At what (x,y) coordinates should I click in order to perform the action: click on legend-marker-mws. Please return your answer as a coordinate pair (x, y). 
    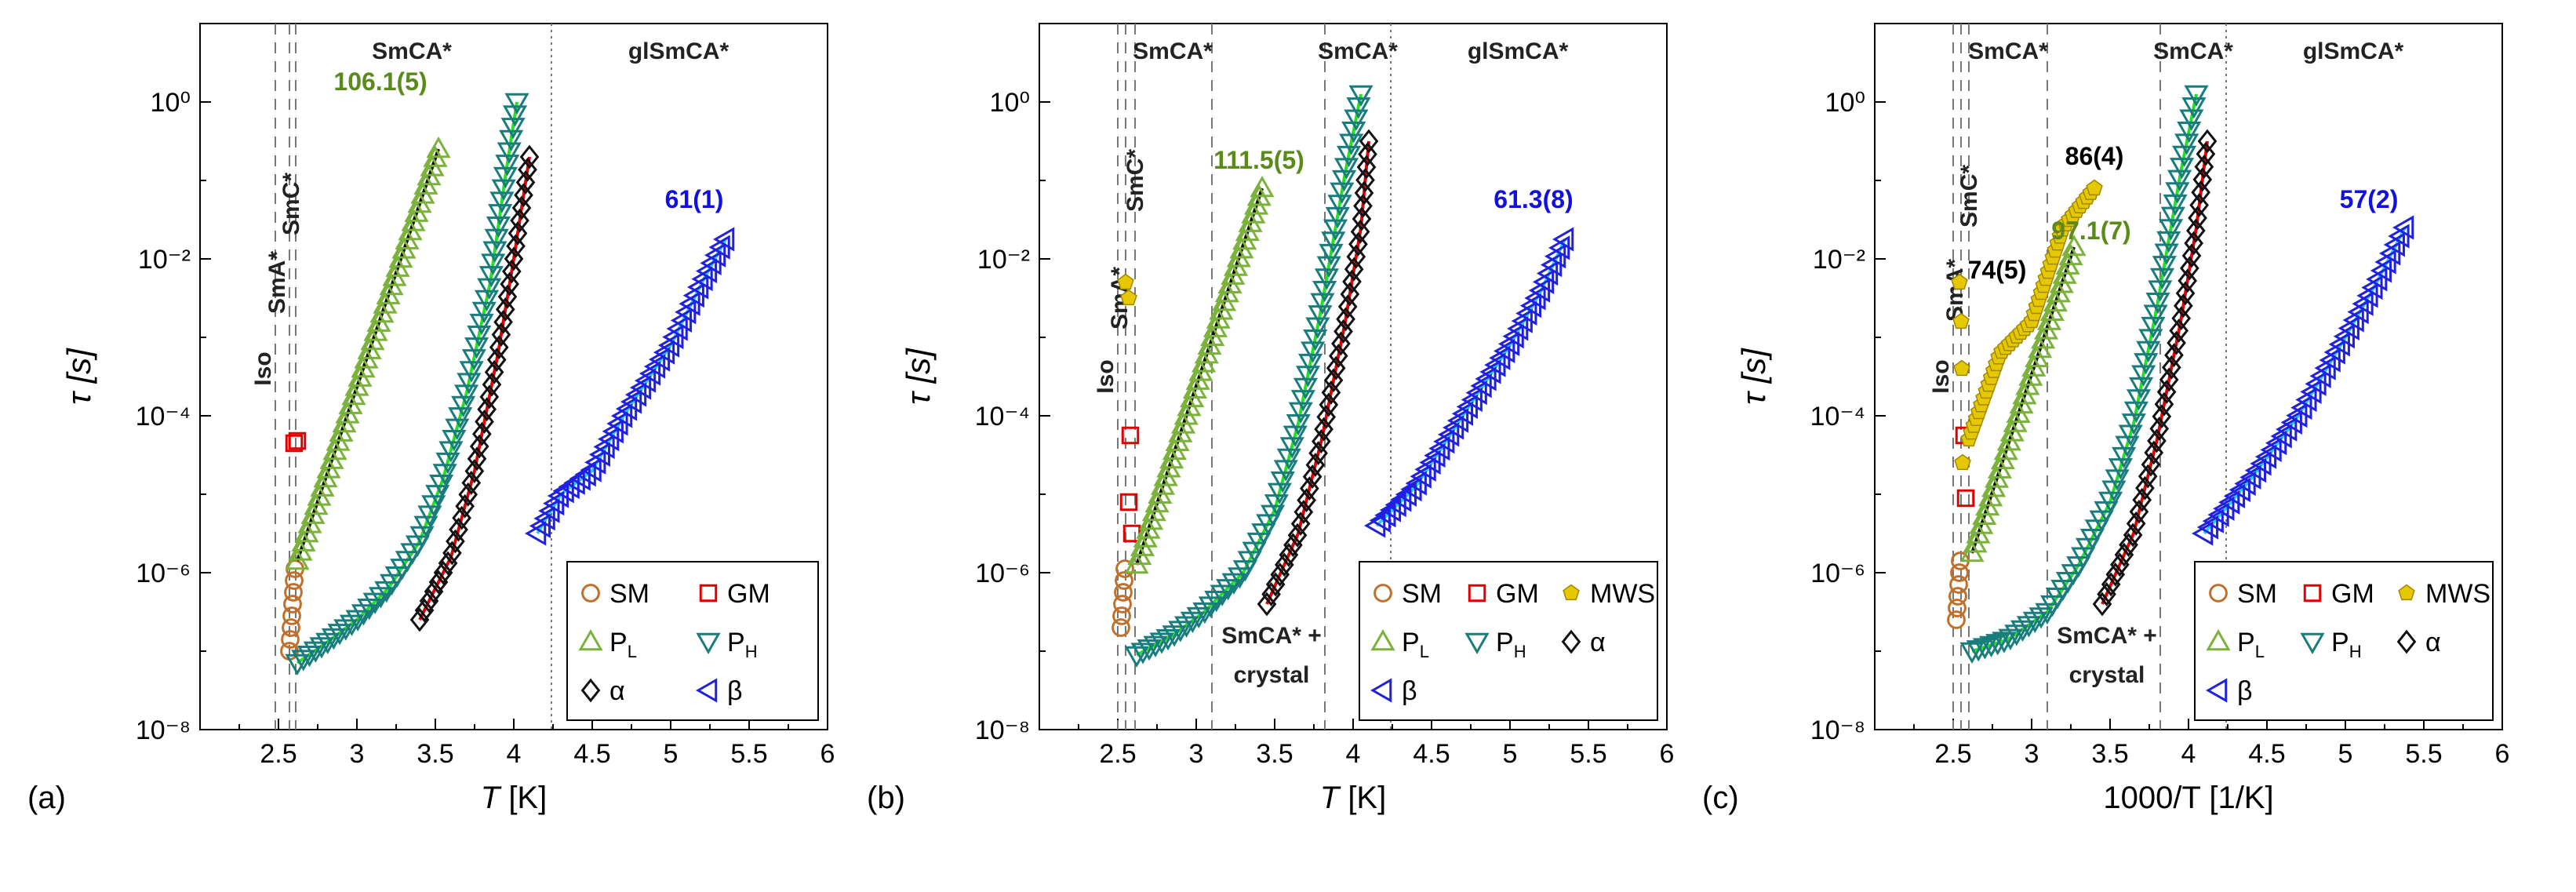
    Looking at the image, I should click on (2406, 592).